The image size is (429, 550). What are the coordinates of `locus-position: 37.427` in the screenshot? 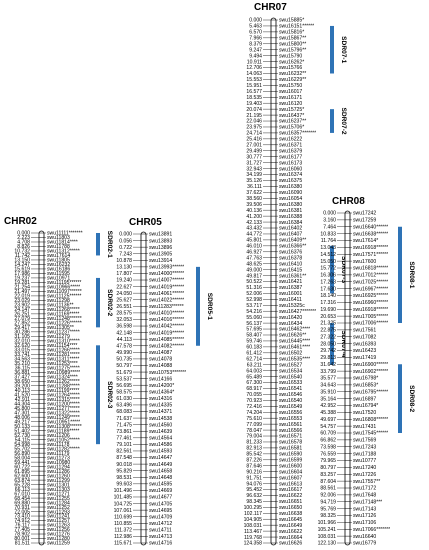 It's located at (22, 377).